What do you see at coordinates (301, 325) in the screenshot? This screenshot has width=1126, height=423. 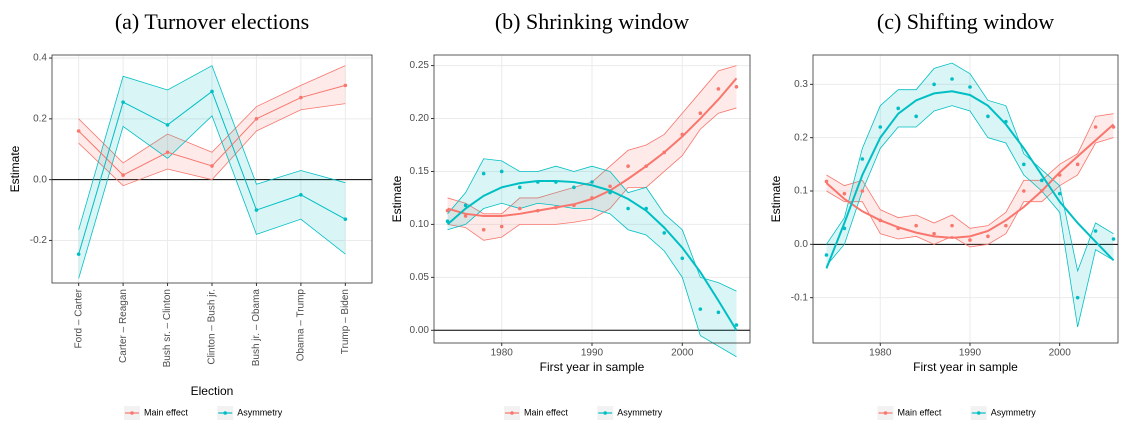 I see `x-tick-label: Obama – Trump` at bounding box center [301, 325].